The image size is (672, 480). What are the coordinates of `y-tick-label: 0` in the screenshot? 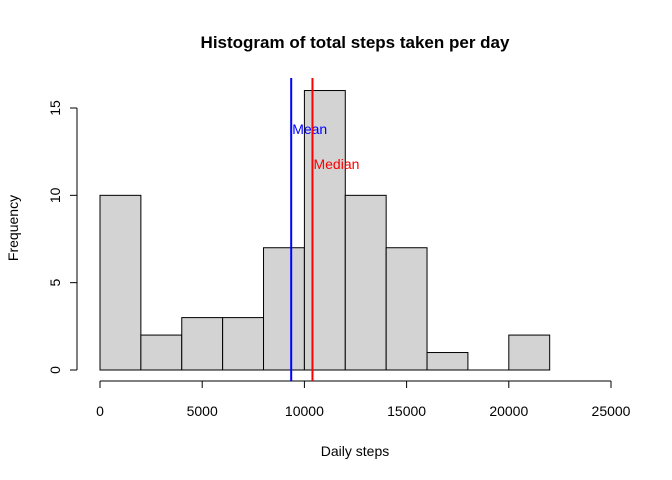 It's located at (55, 370).